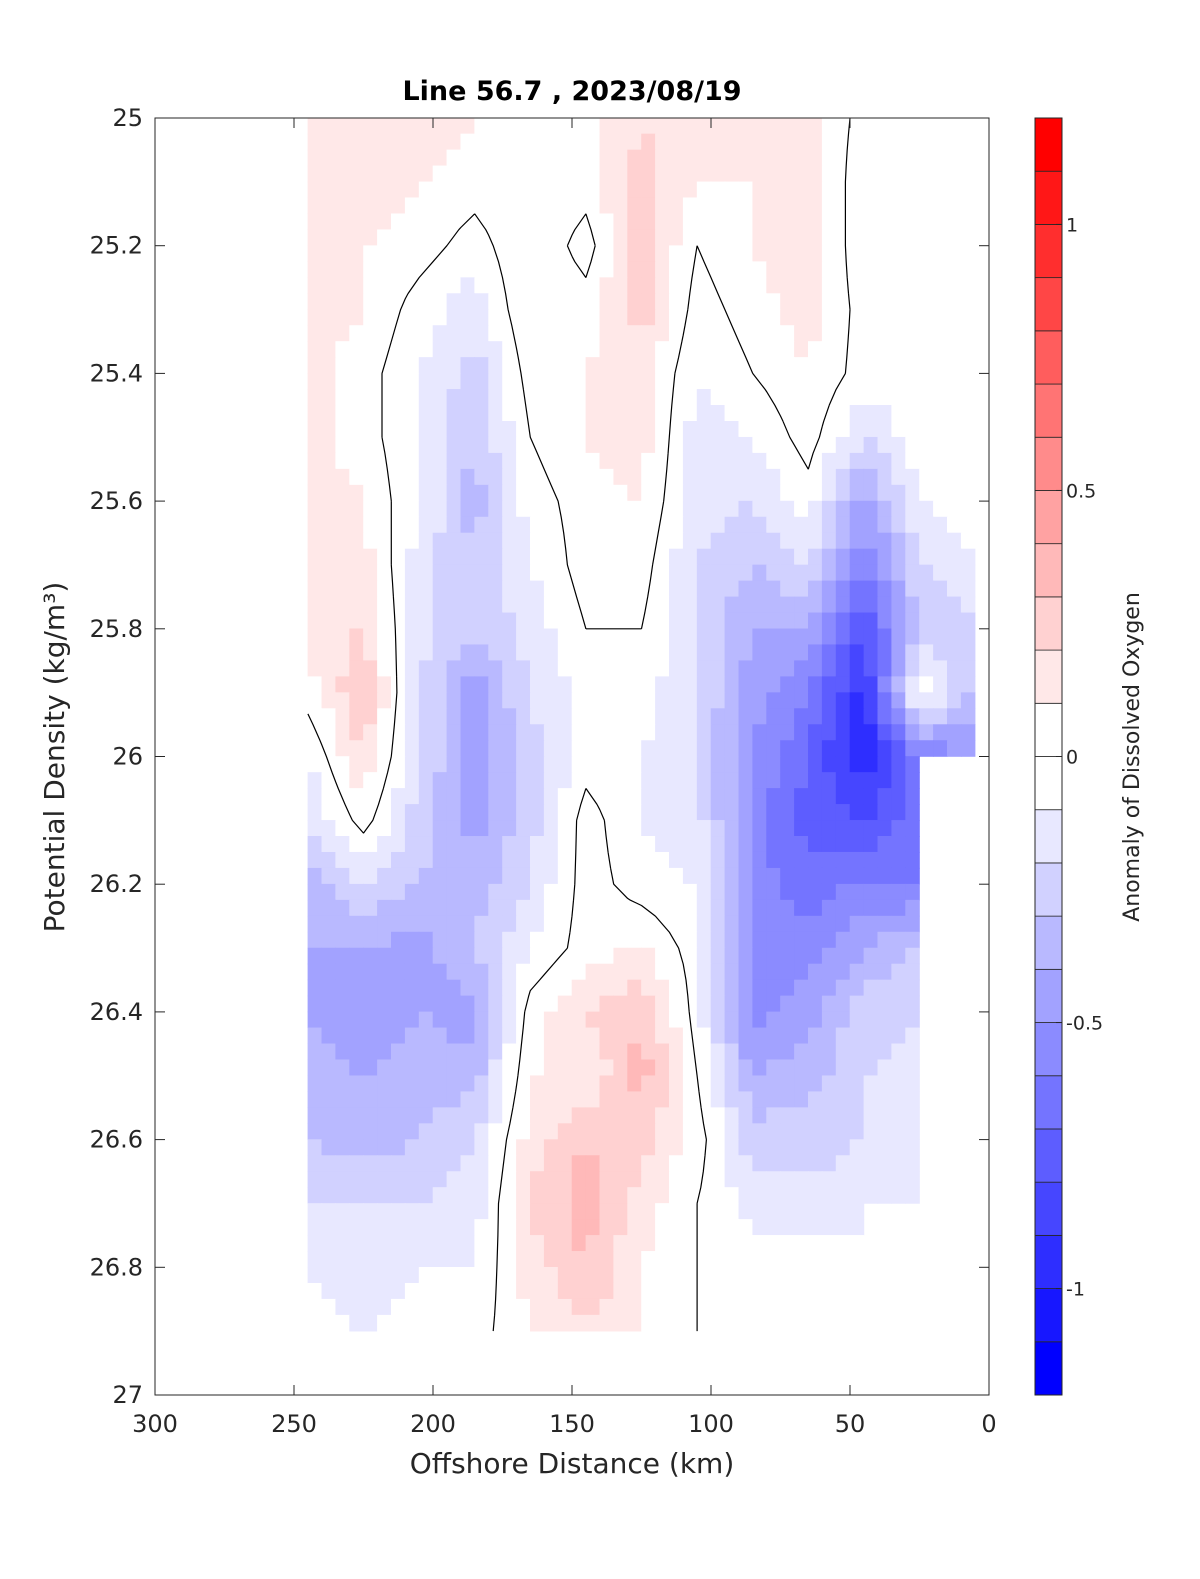 This screenshot has height=1579, width=1200. I want to click on y-tick-label: 25.8, so click(116, 629).